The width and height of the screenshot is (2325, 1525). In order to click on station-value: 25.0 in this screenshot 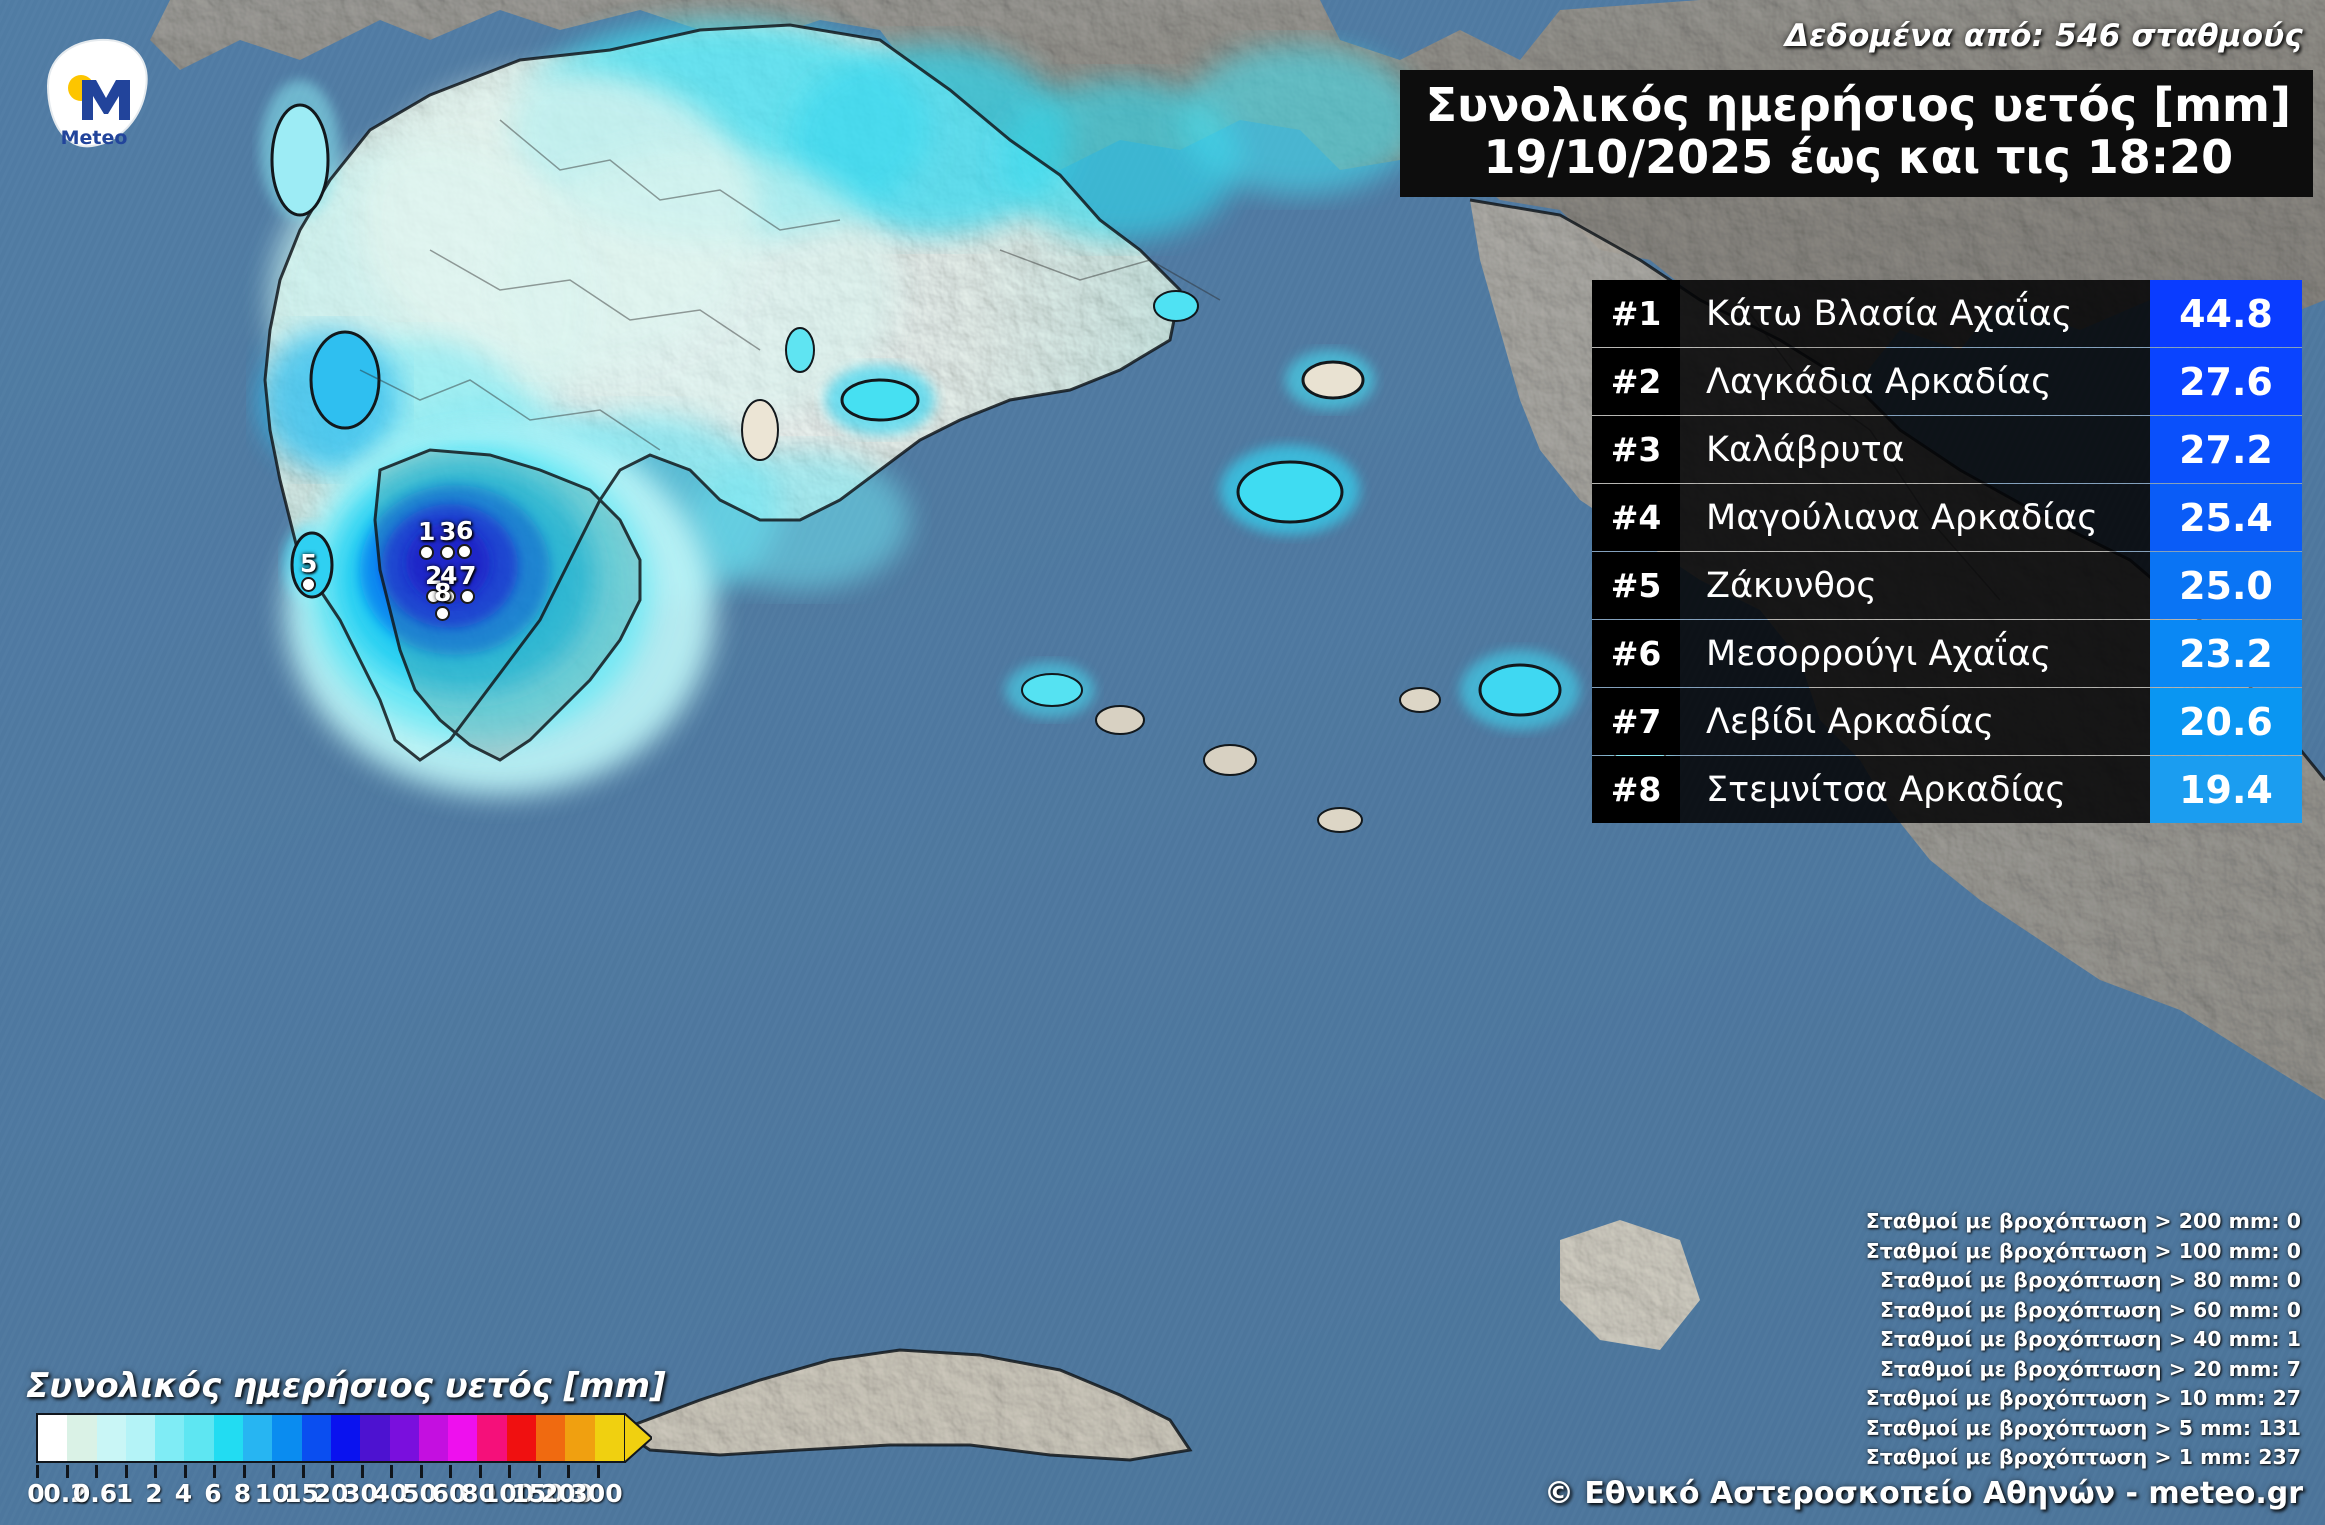, I will do `click(2226, 585)`.